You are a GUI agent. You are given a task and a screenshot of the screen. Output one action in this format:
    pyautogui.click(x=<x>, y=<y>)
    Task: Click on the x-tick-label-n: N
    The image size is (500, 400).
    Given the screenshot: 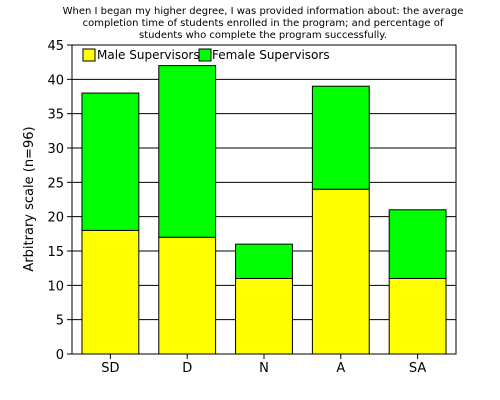 What is the action you would take?
    pyautogui.click(x=264, y=368)
    